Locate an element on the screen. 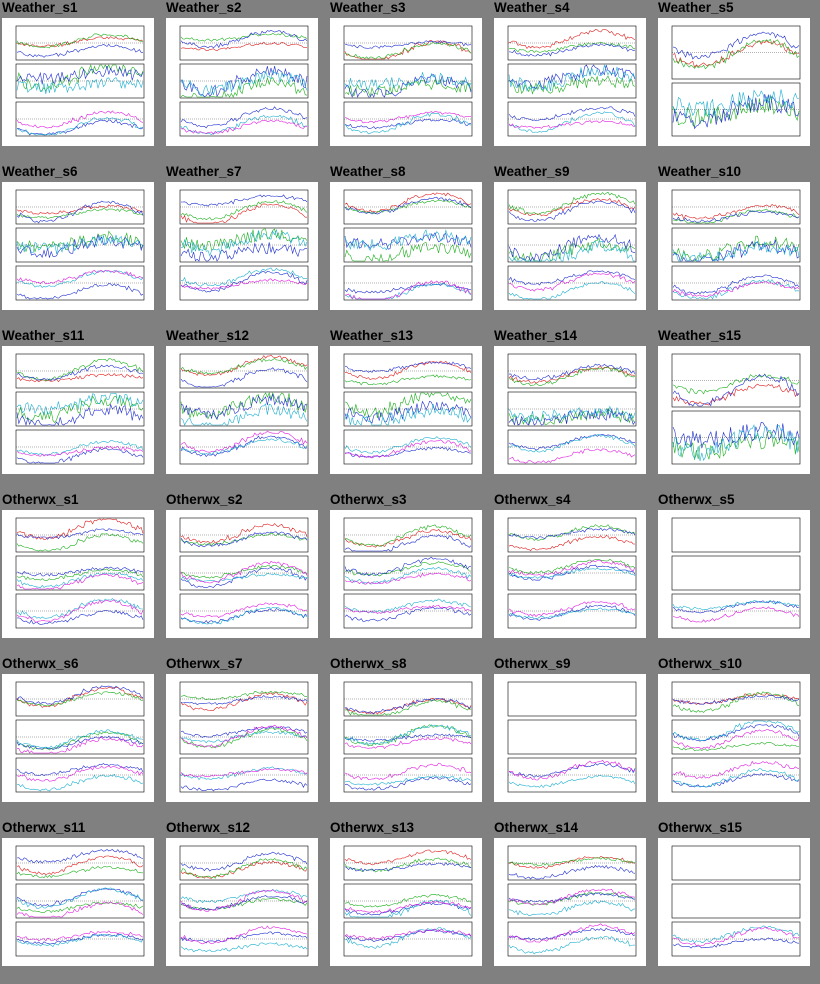 This screenshot has width=820, height=984. thumbnail-cell: Otherwx_s11 is located at coordinates (82, 893).